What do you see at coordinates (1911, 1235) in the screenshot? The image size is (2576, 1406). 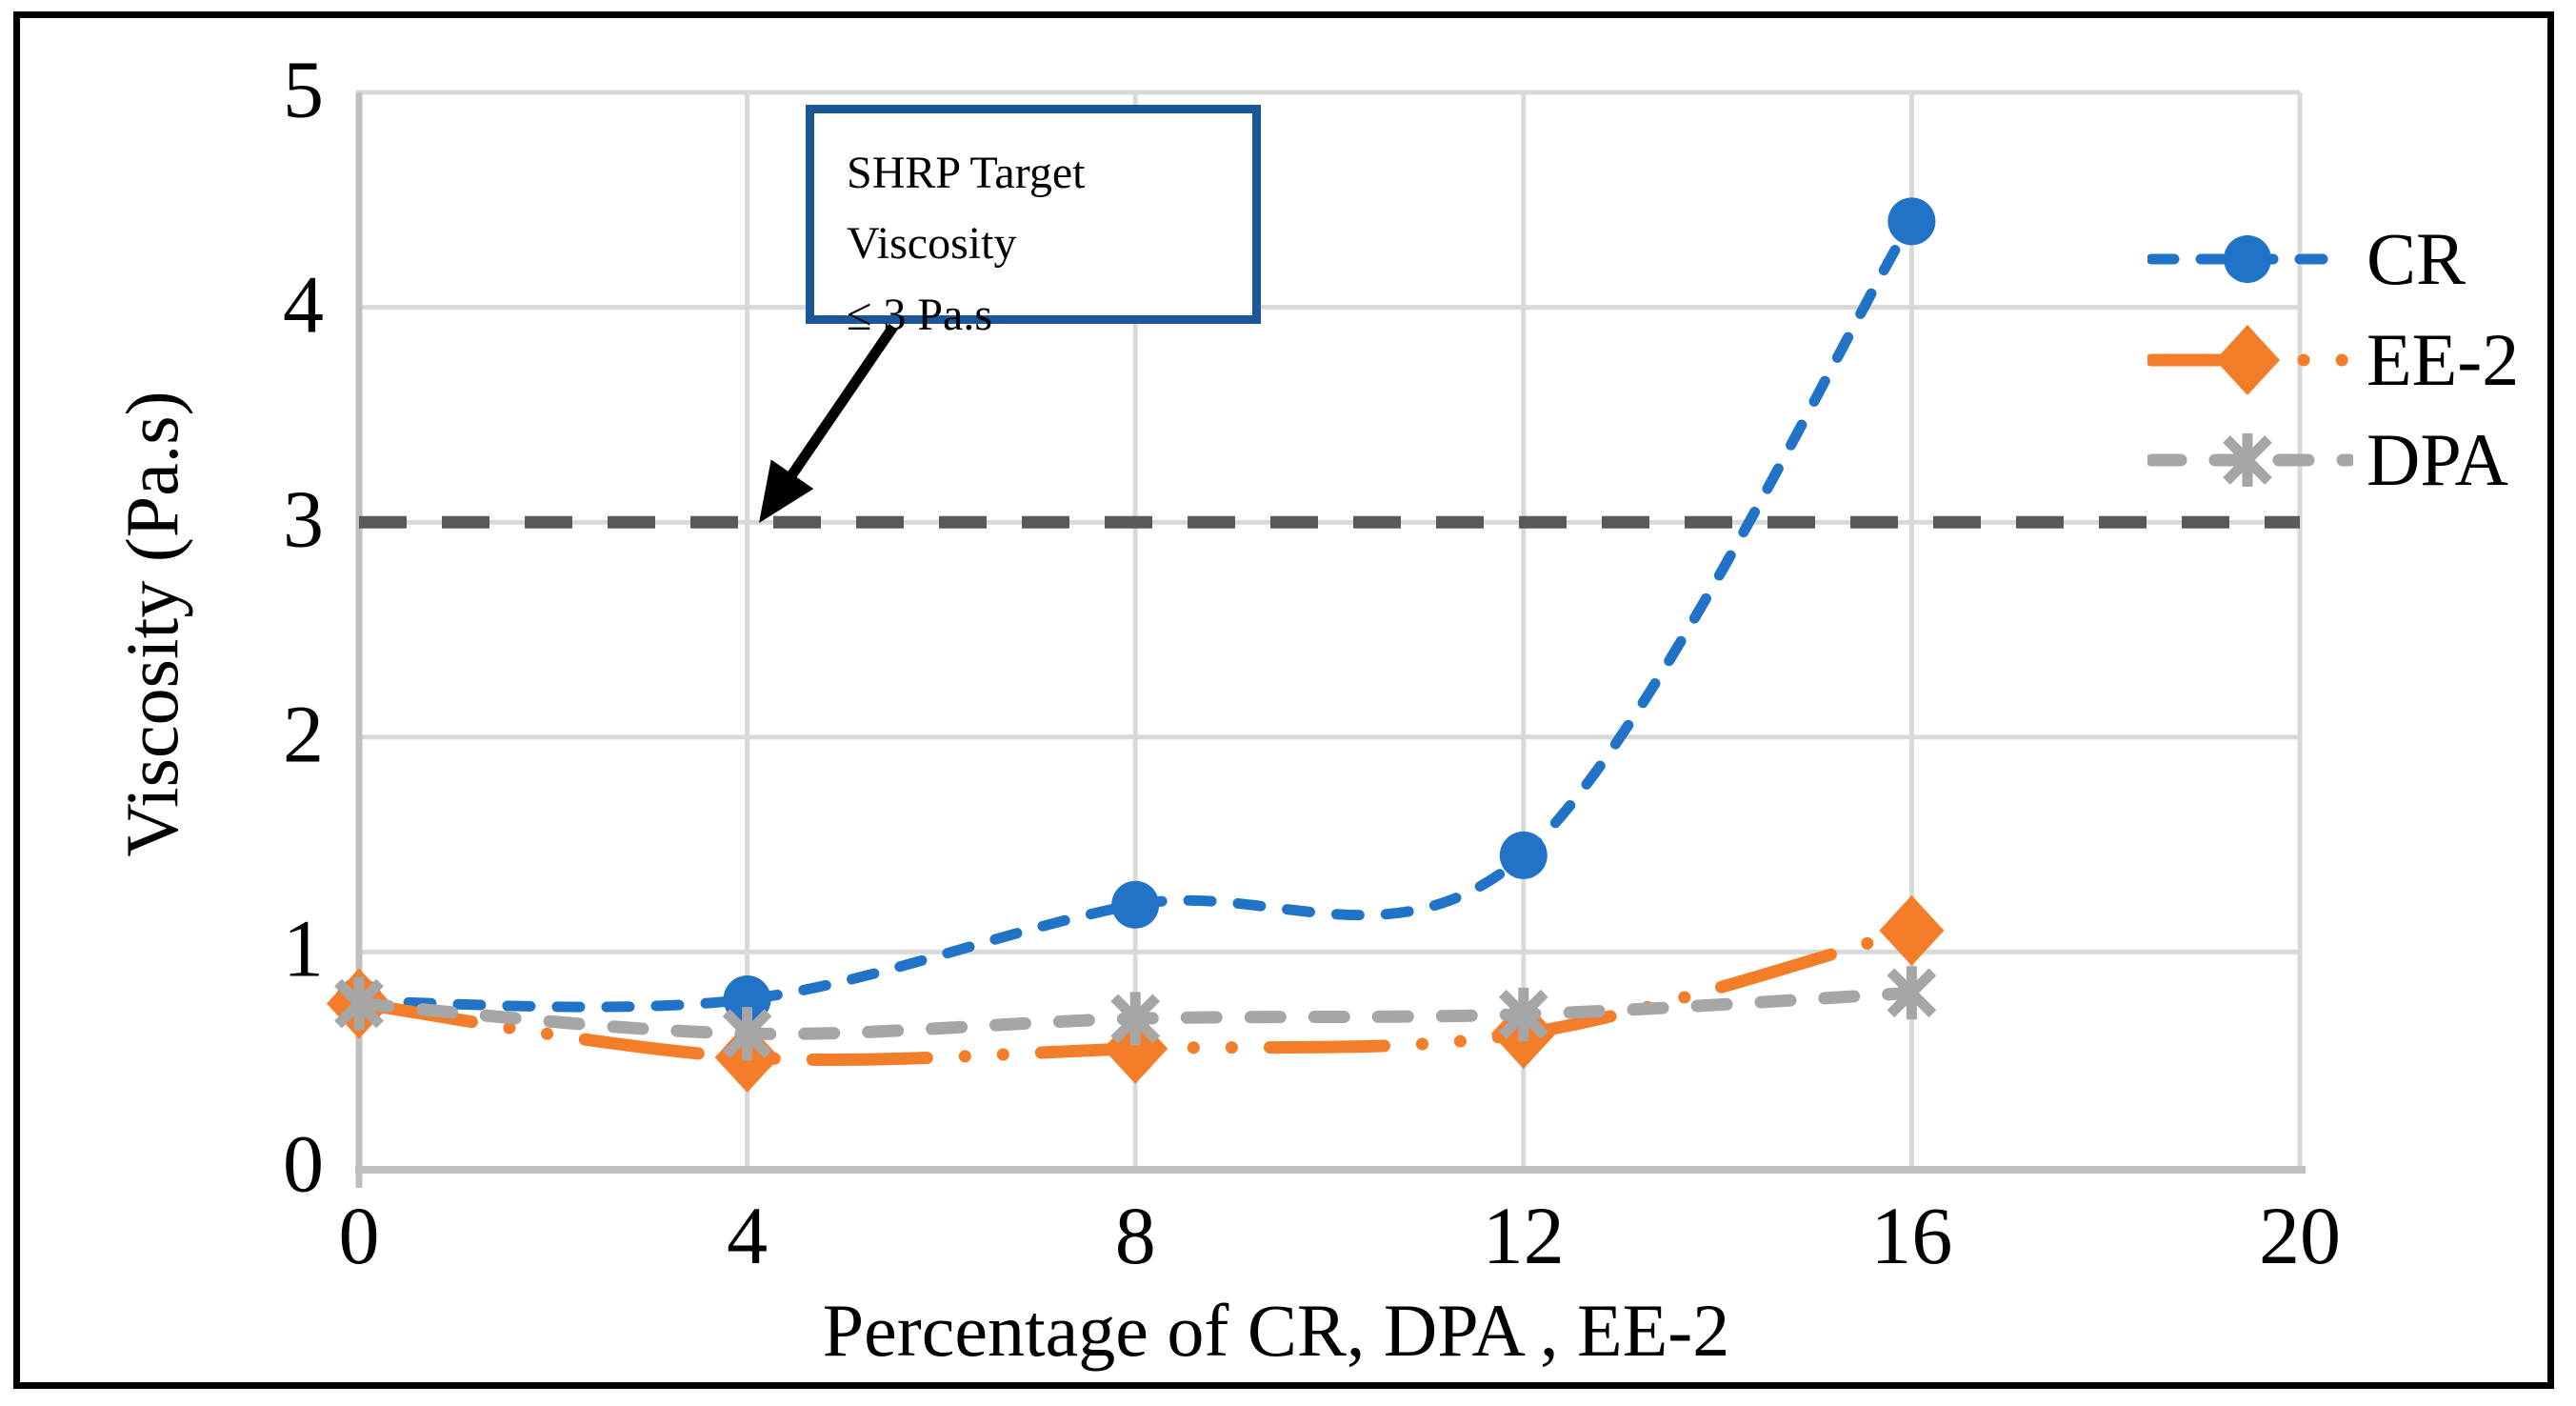 I see `x-tick-label: 16` at bounding box center [1911, 1235].